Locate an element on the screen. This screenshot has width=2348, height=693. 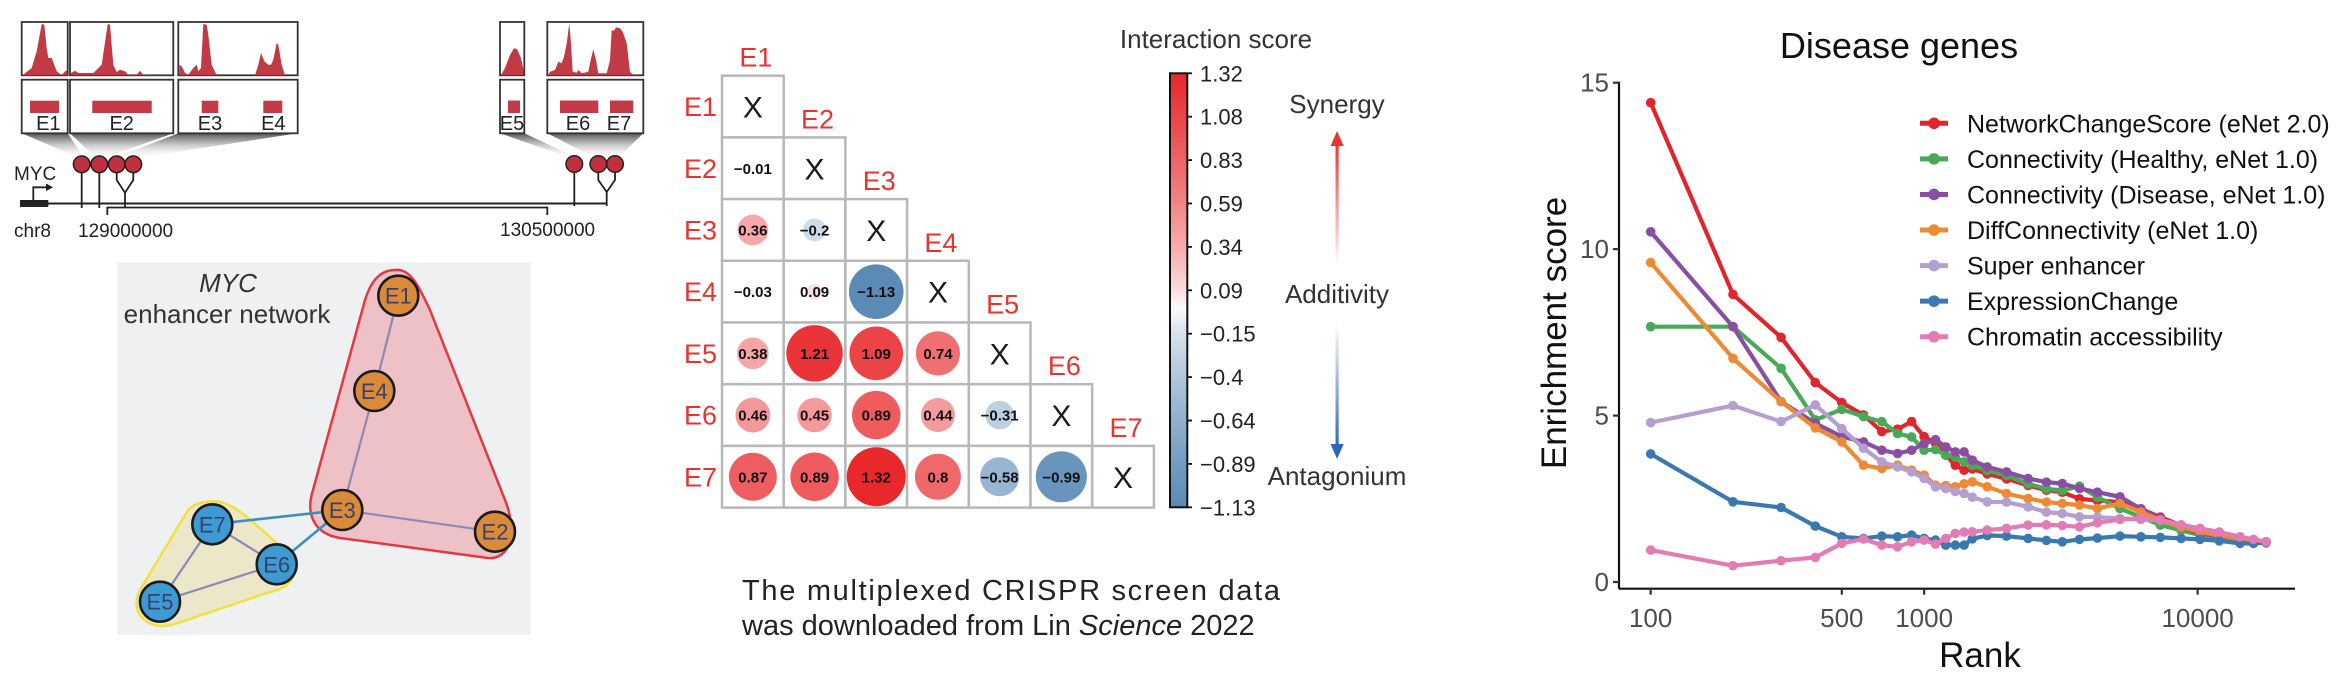
legend-label: Super enhancer is located at coordinates (2056, 267).